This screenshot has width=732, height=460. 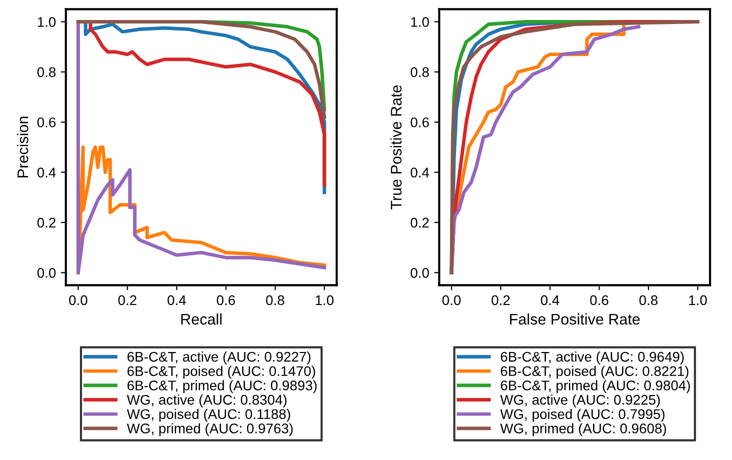 I want to click on legend-label: WG, active (AUC: 0.8304), so click(x=206, y=401).